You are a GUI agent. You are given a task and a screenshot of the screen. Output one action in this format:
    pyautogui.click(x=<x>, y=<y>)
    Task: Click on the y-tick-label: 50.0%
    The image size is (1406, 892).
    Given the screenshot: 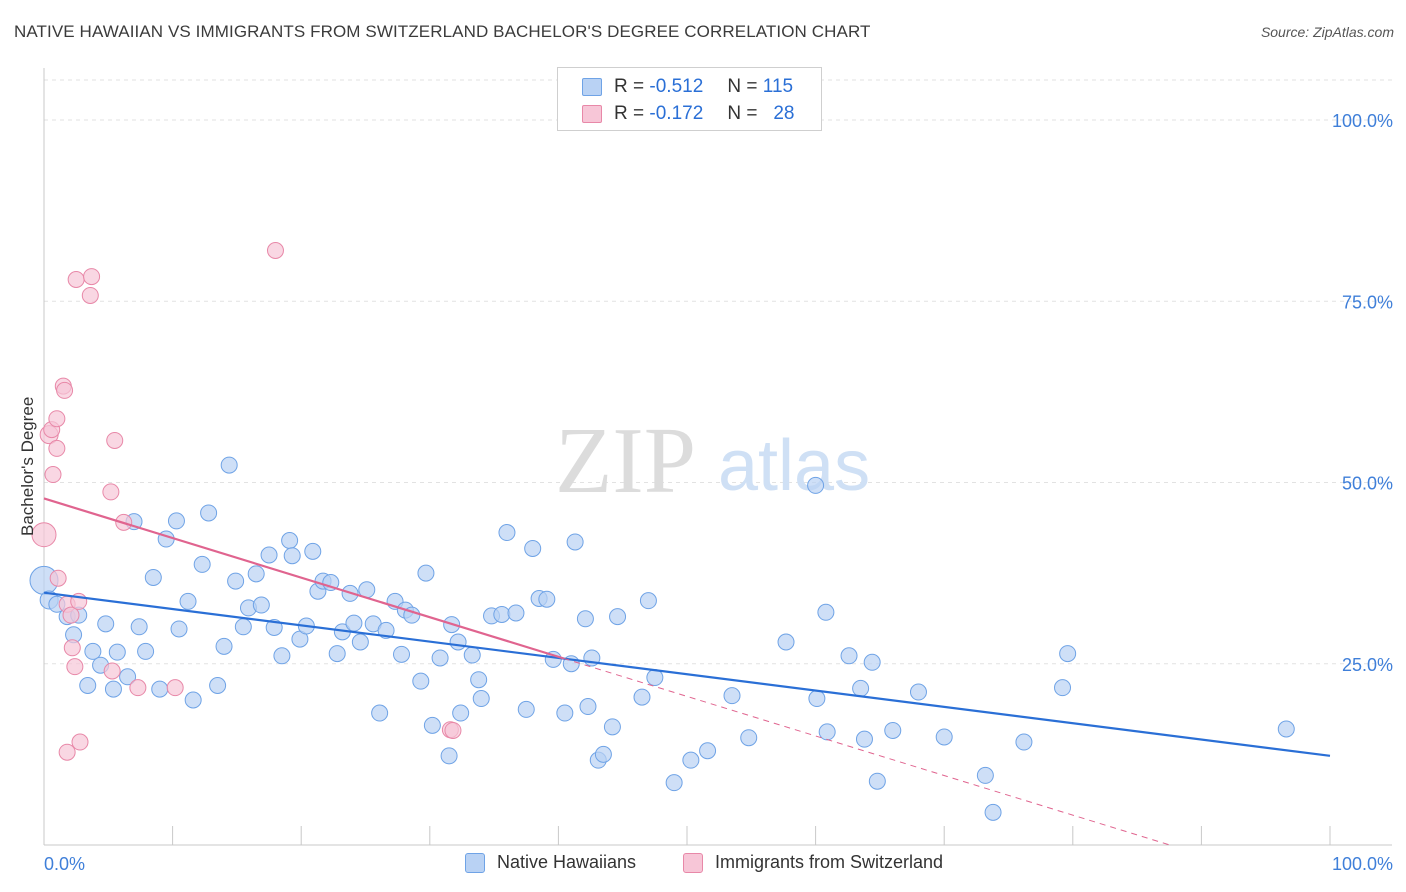 What is the action you would take?
    pyautogui.click(x=1367, y=484)
    